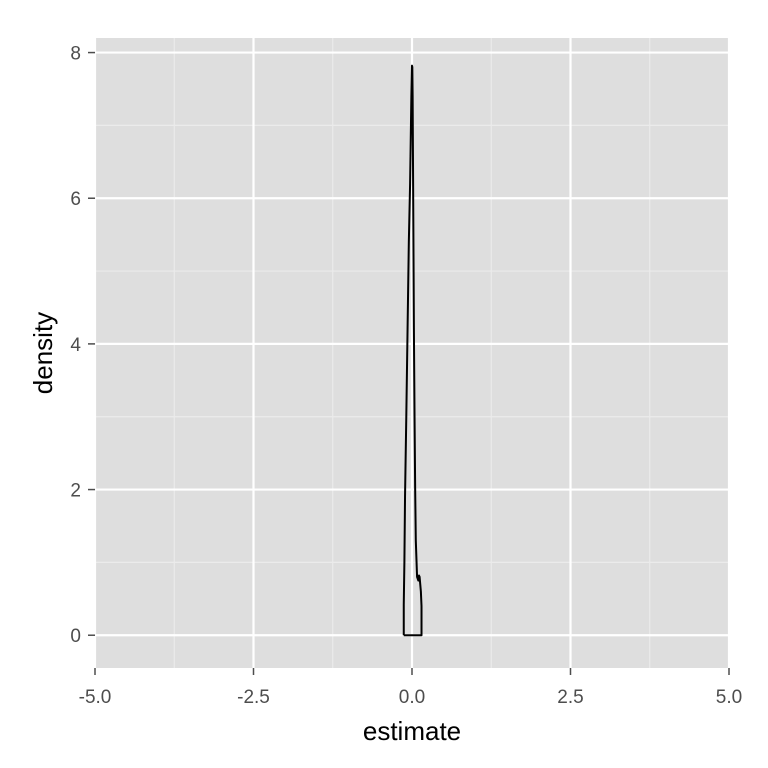 The image size is (768, 768). I want to click on y-tick-label: 4, so click(75, 345).